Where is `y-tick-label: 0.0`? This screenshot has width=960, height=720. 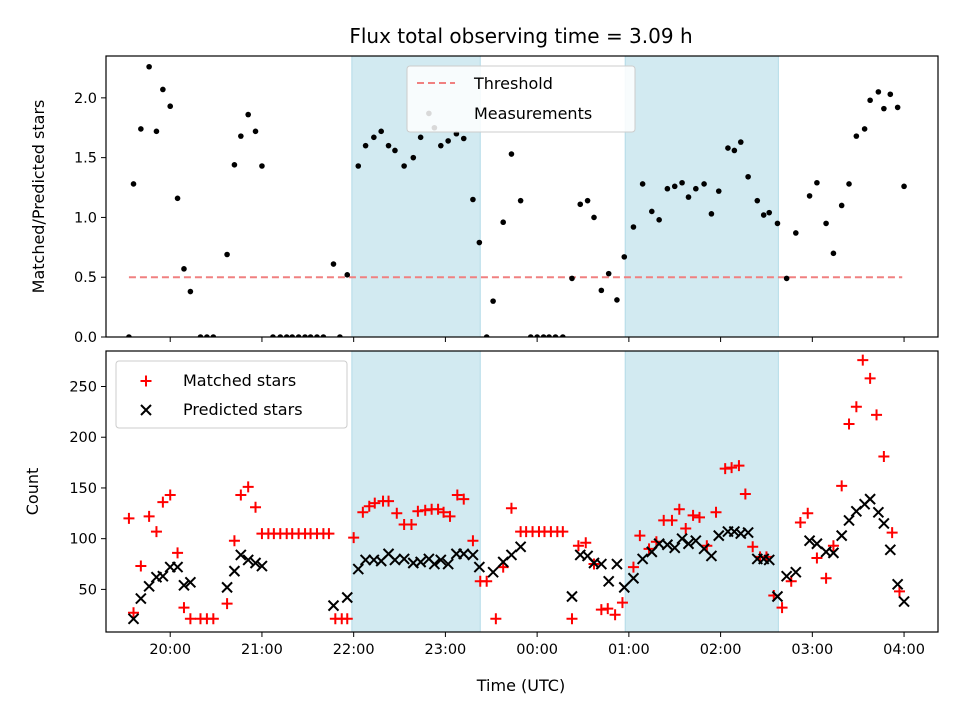 y-tick-label: 0.0 is located at coordinates (85, 338).